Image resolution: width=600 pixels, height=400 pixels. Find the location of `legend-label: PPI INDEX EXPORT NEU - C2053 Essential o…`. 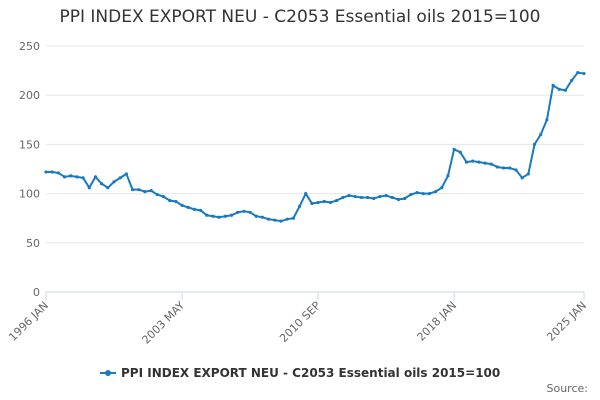

legend-label: PPI INDEX EXPORT NEU - C2053 Essential o… is located at coordinates (310, 373).